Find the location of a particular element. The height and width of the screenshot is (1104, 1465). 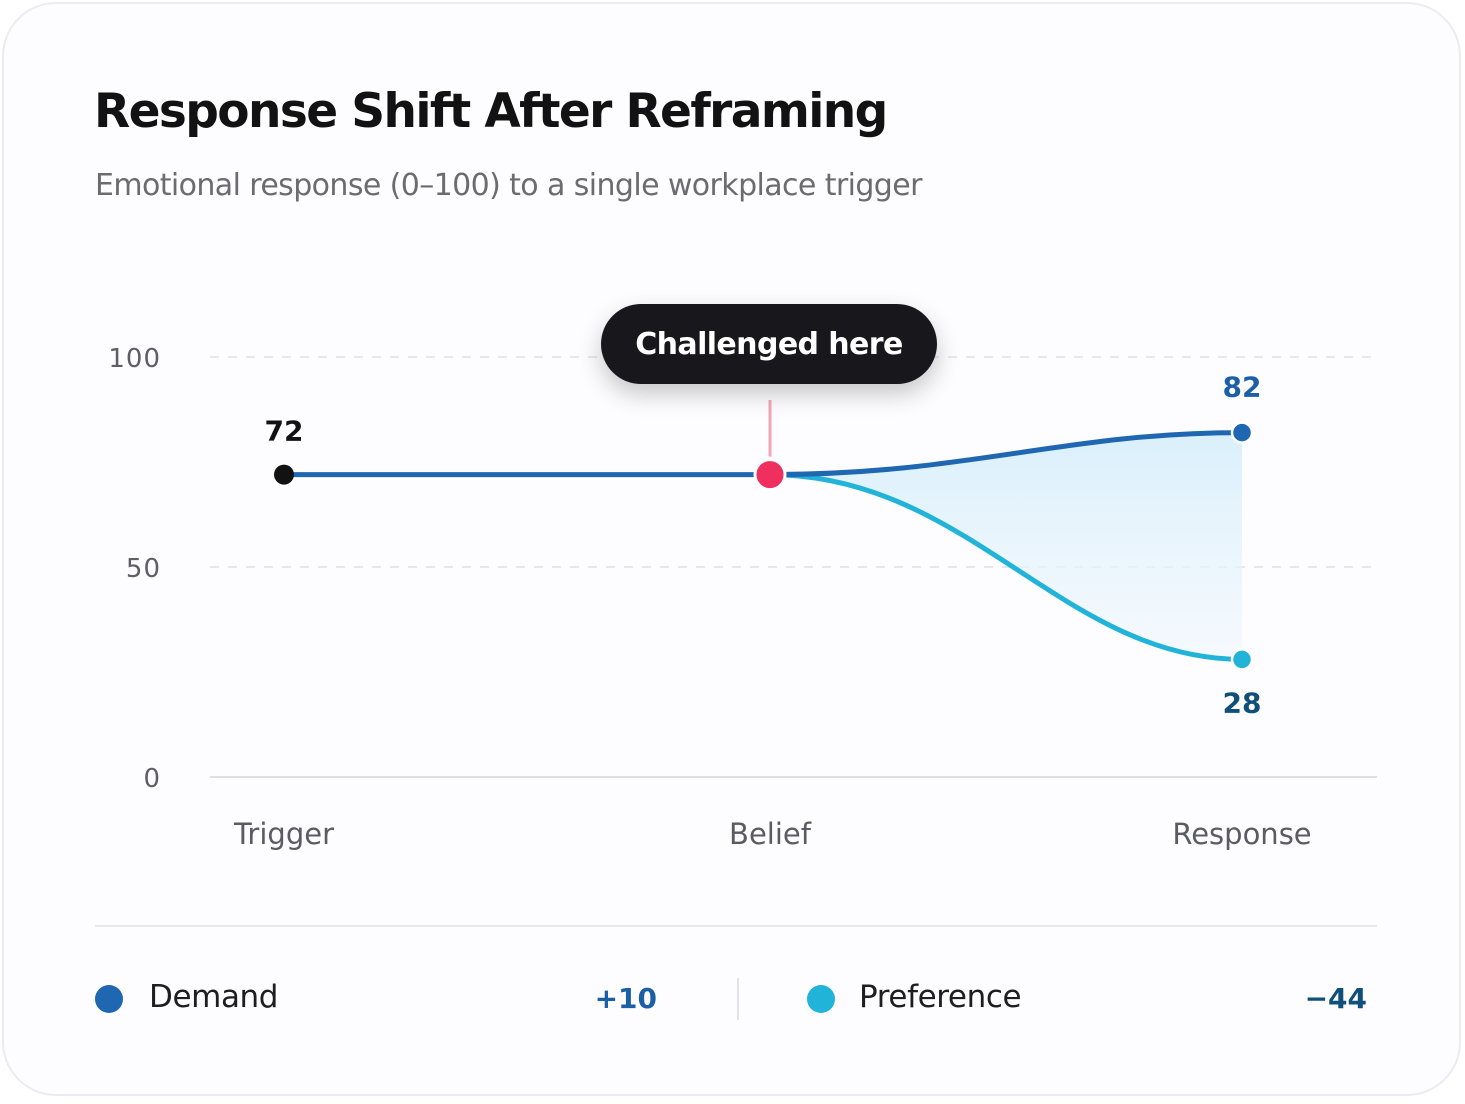

x-tick-label: Trigger is located at coordinates (283, 834).